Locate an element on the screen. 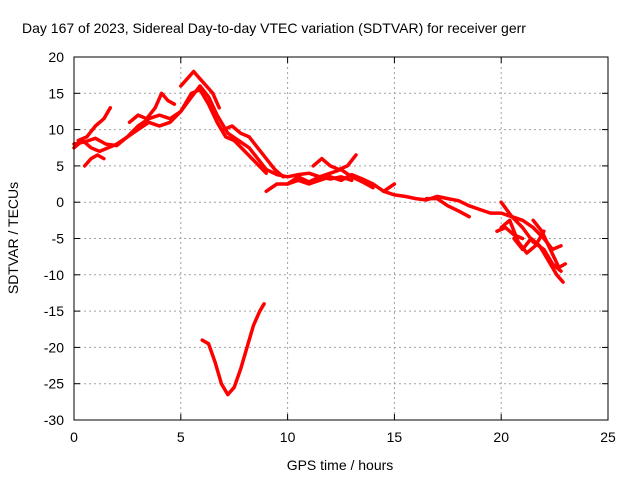 This screenshot has height=480, width=640. series-line-sat-i is located at coordinates (334, 162).